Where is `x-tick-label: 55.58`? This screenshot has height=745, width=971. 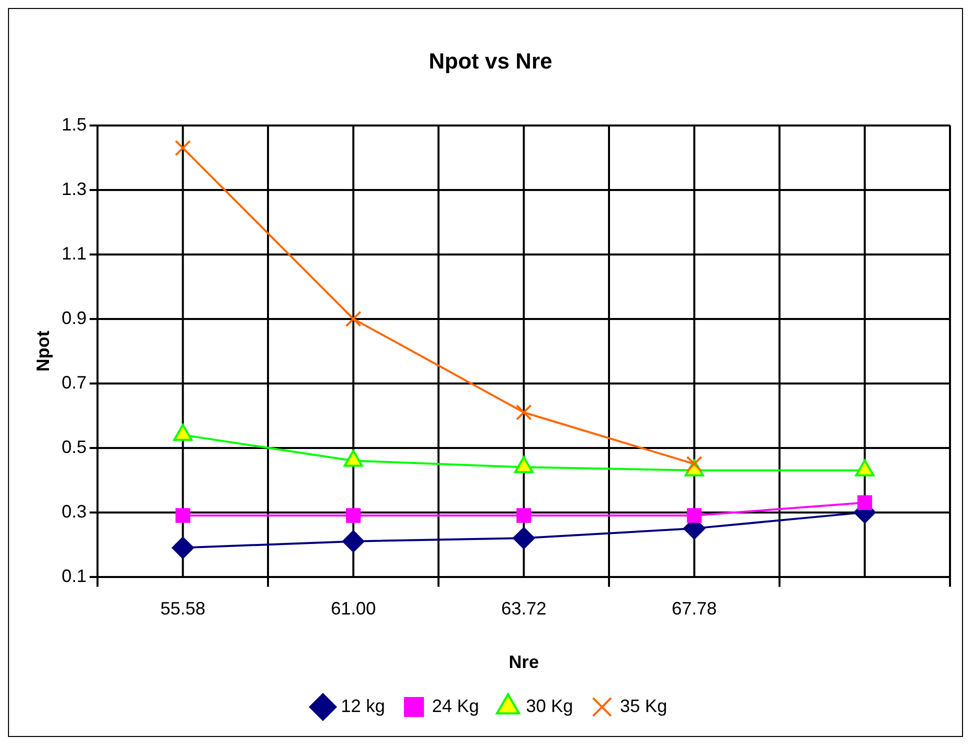
x-tick-label: 55.58 is located at coordinates (183, 608).